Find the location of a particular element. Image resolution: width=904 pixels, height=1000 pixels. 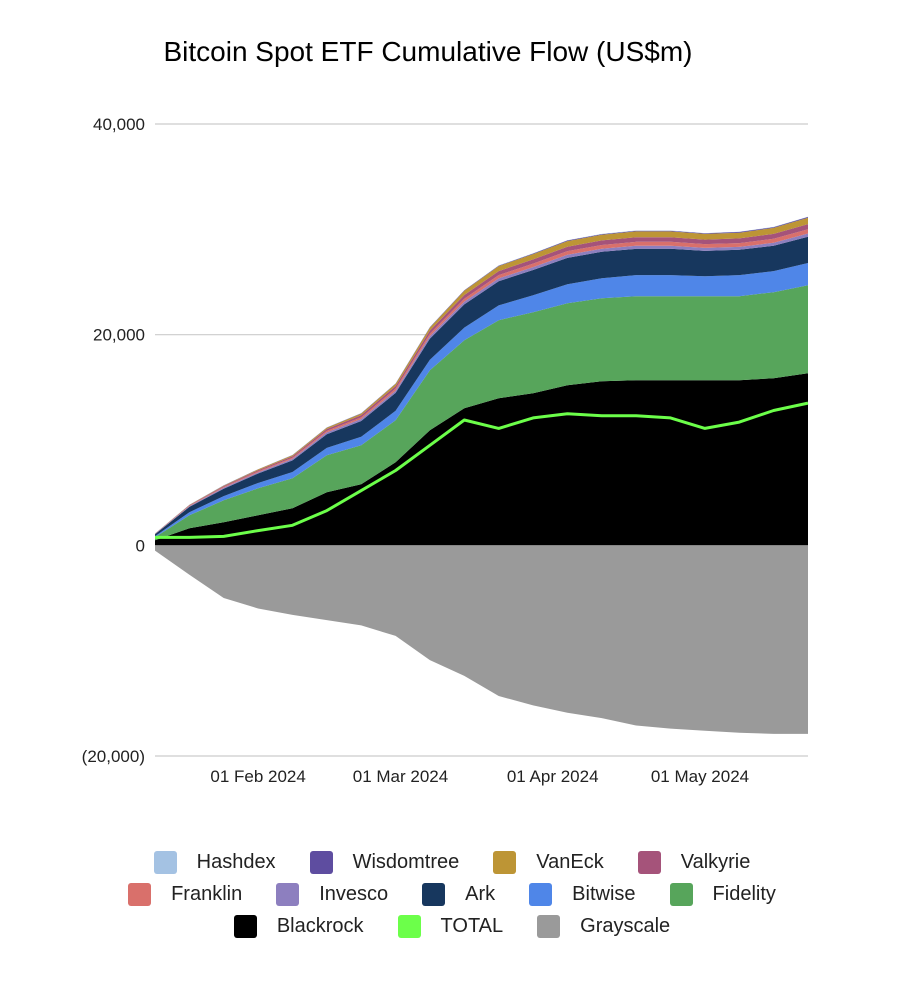

y-tick-label: 20,000 is located at coordinates (119, 335).